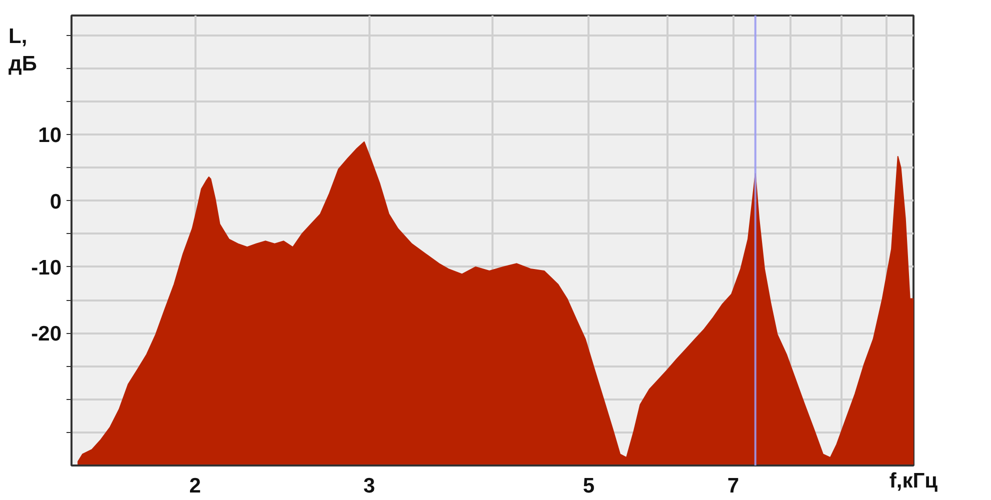 The width and height of the screenshot is (991, 500). What do you see at coordinates (50, 136) in the screenshot?
I see `y-tick-label: 10` at bounding box center [50, 136].